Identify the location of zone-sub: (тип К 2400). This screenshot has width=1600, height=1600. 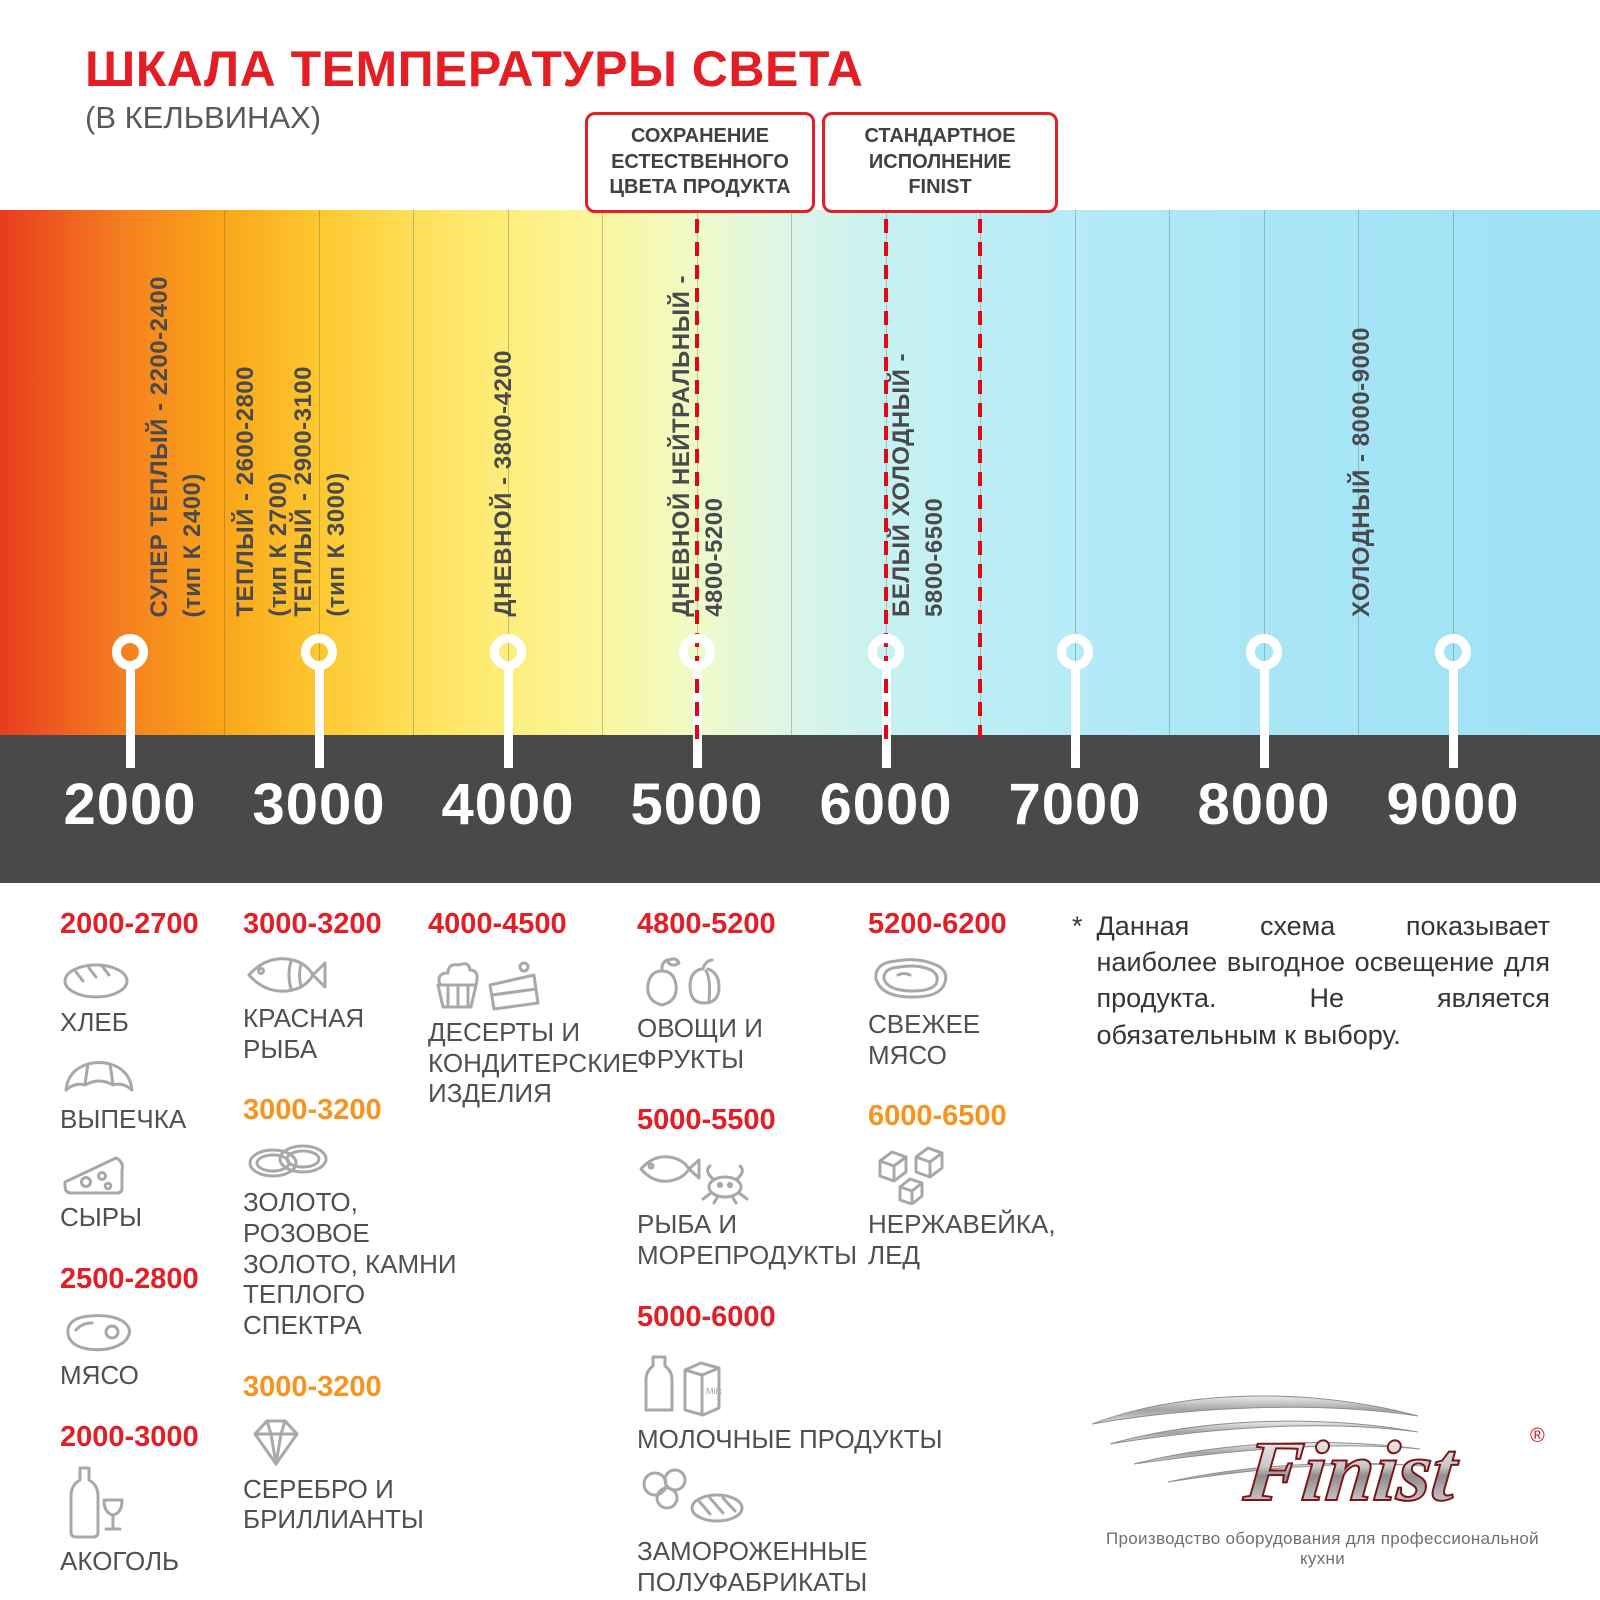
(192, 544).